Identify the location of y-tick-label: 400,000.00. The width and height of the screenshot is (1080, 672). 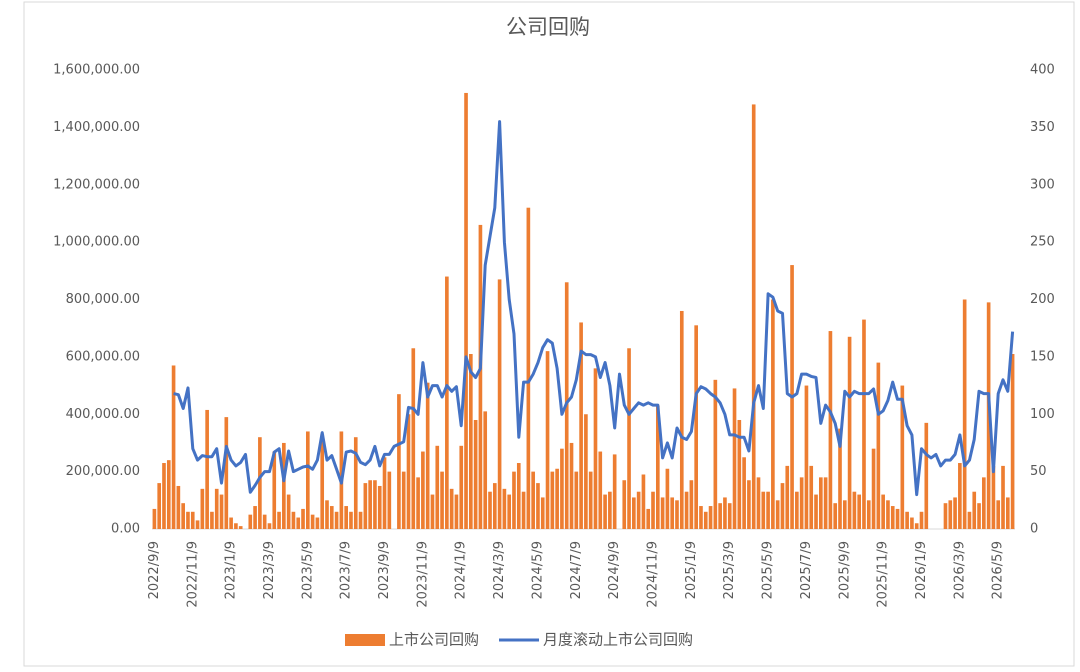
(103, 414).